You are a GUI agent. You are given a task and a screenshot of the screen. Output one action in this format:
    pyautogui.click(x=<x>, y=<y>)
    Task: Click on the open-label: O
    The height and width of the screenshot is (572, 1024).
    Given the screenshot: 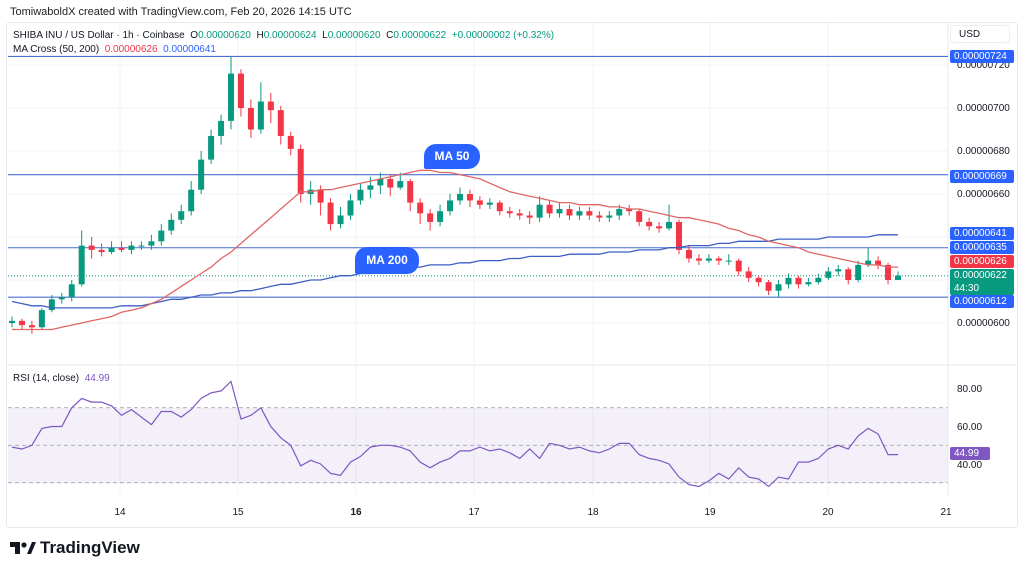 What is the action you would take?
    pyautogui.click(x=194, y=35)
    